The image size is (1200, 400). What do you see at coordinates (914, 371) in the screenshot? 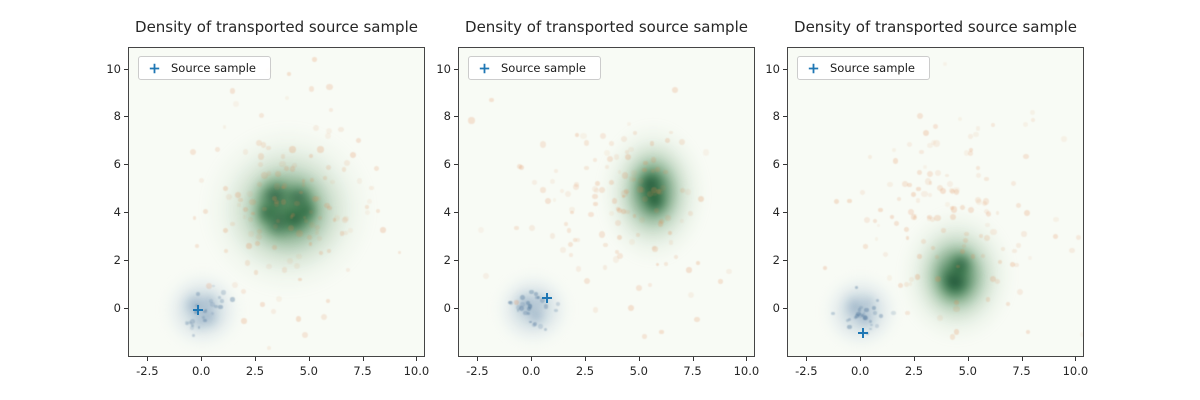
I see `x-tick-label: 2.5` at bounding box center [914, 371].